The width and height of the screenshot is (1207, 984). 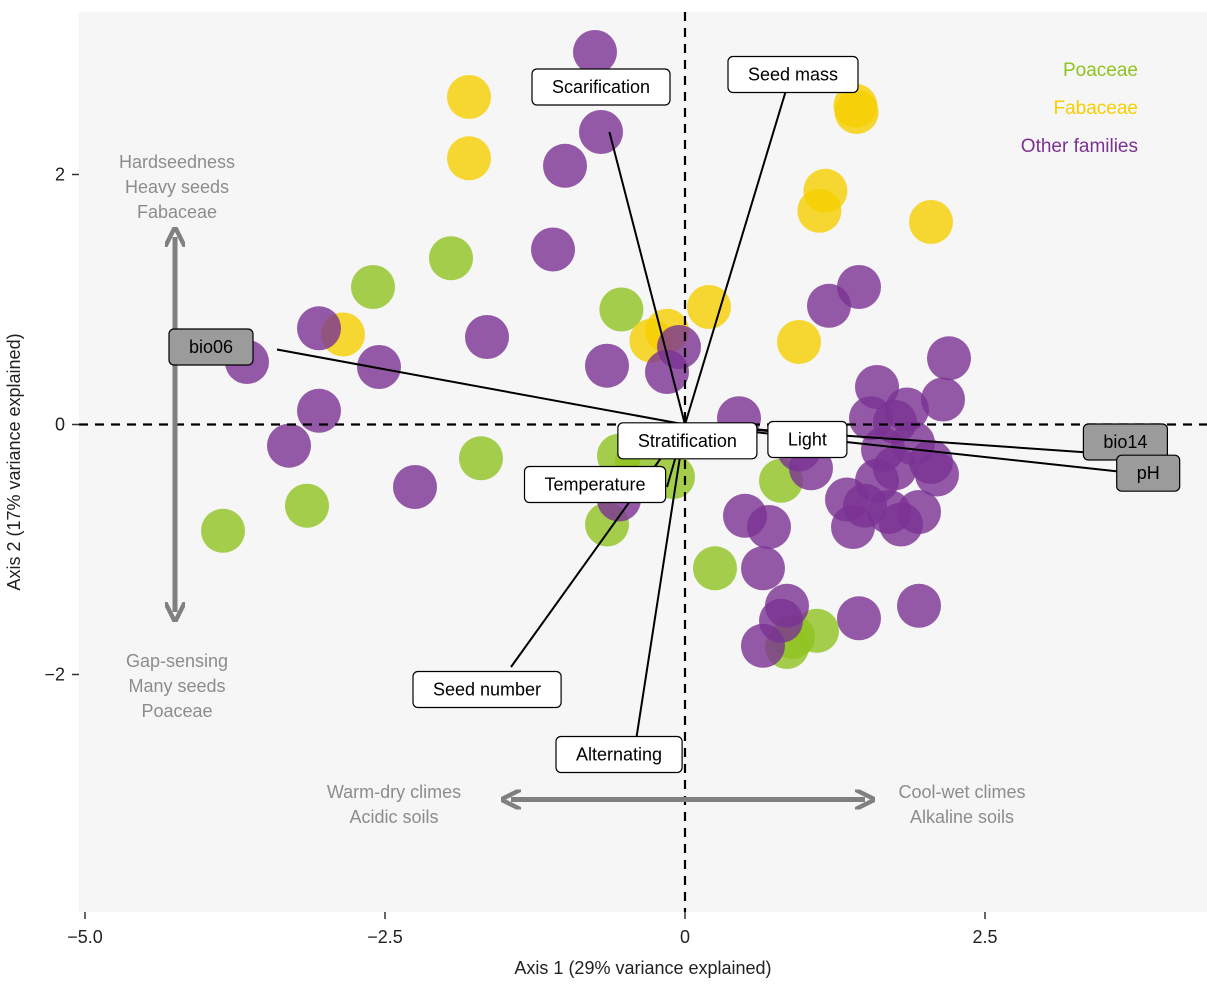 I want to click on label-text-alternating: Alternating, so click(x=619, y=755).